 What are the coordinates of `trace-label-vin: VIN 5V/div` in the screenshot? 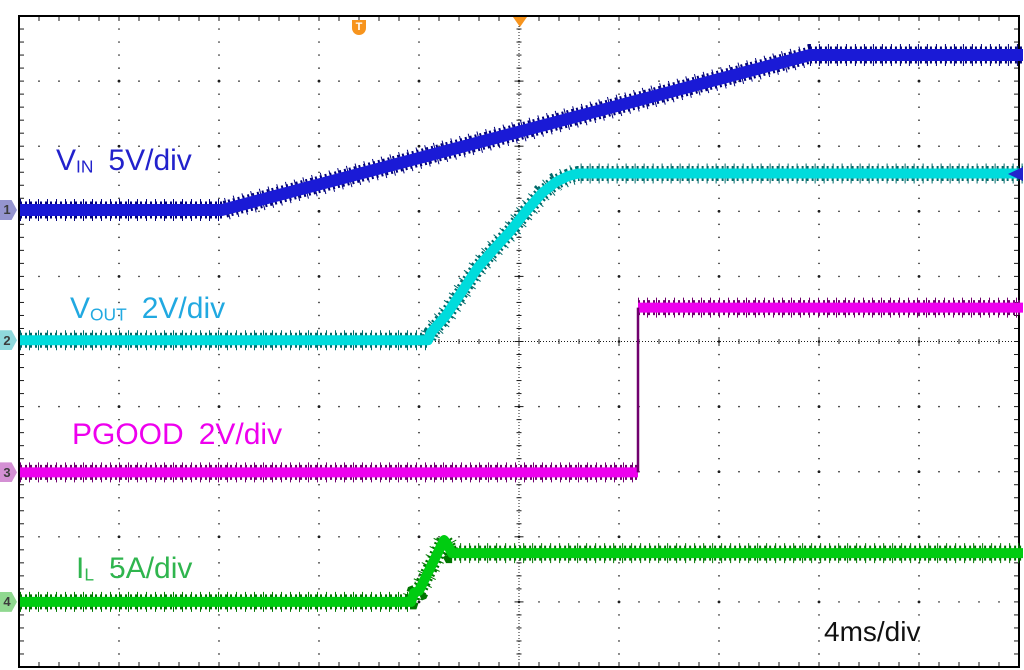 It's located at (124, 161).